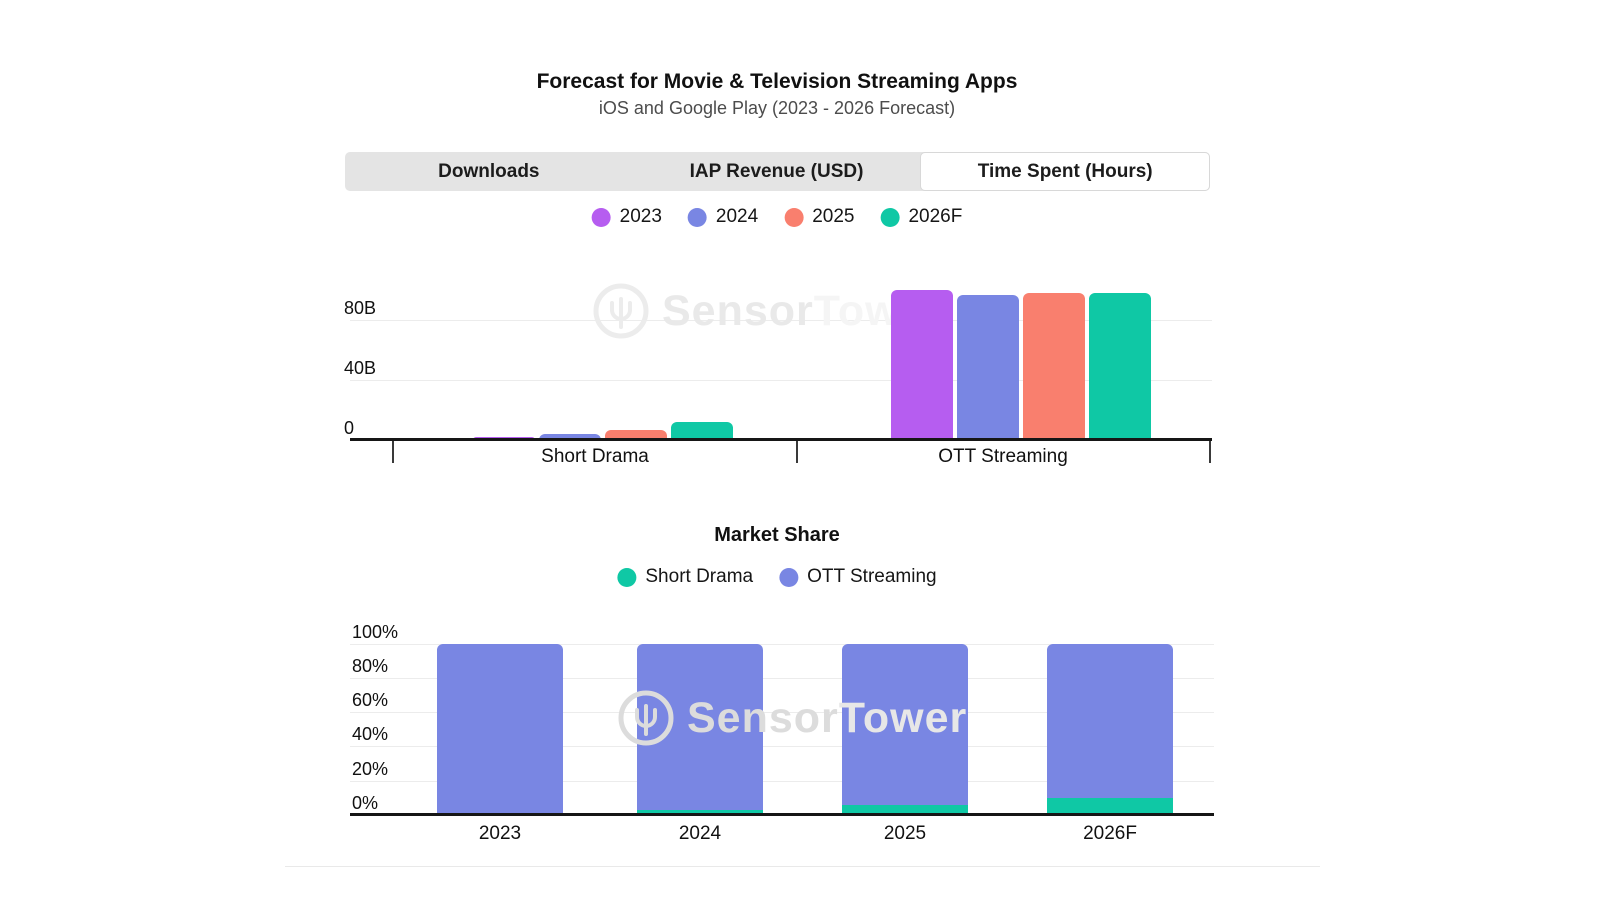 The image size is (1600, 900). Describe the element at coordinates (1110, 833) in the screenshot. I see `x-axis-label: 2026F` at that location.